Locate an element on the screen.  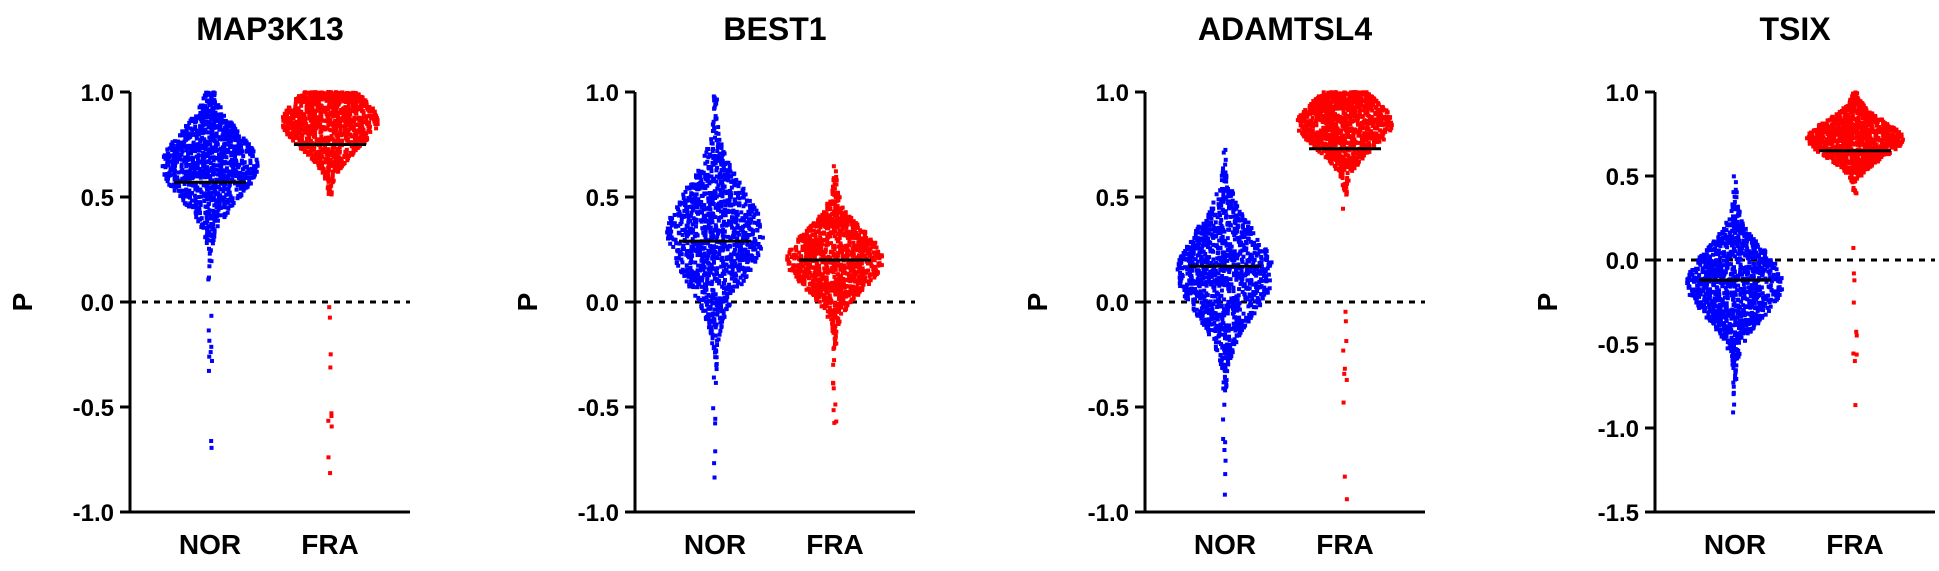
y-tick-label: 0.5 is located at coordinates (602, 198).